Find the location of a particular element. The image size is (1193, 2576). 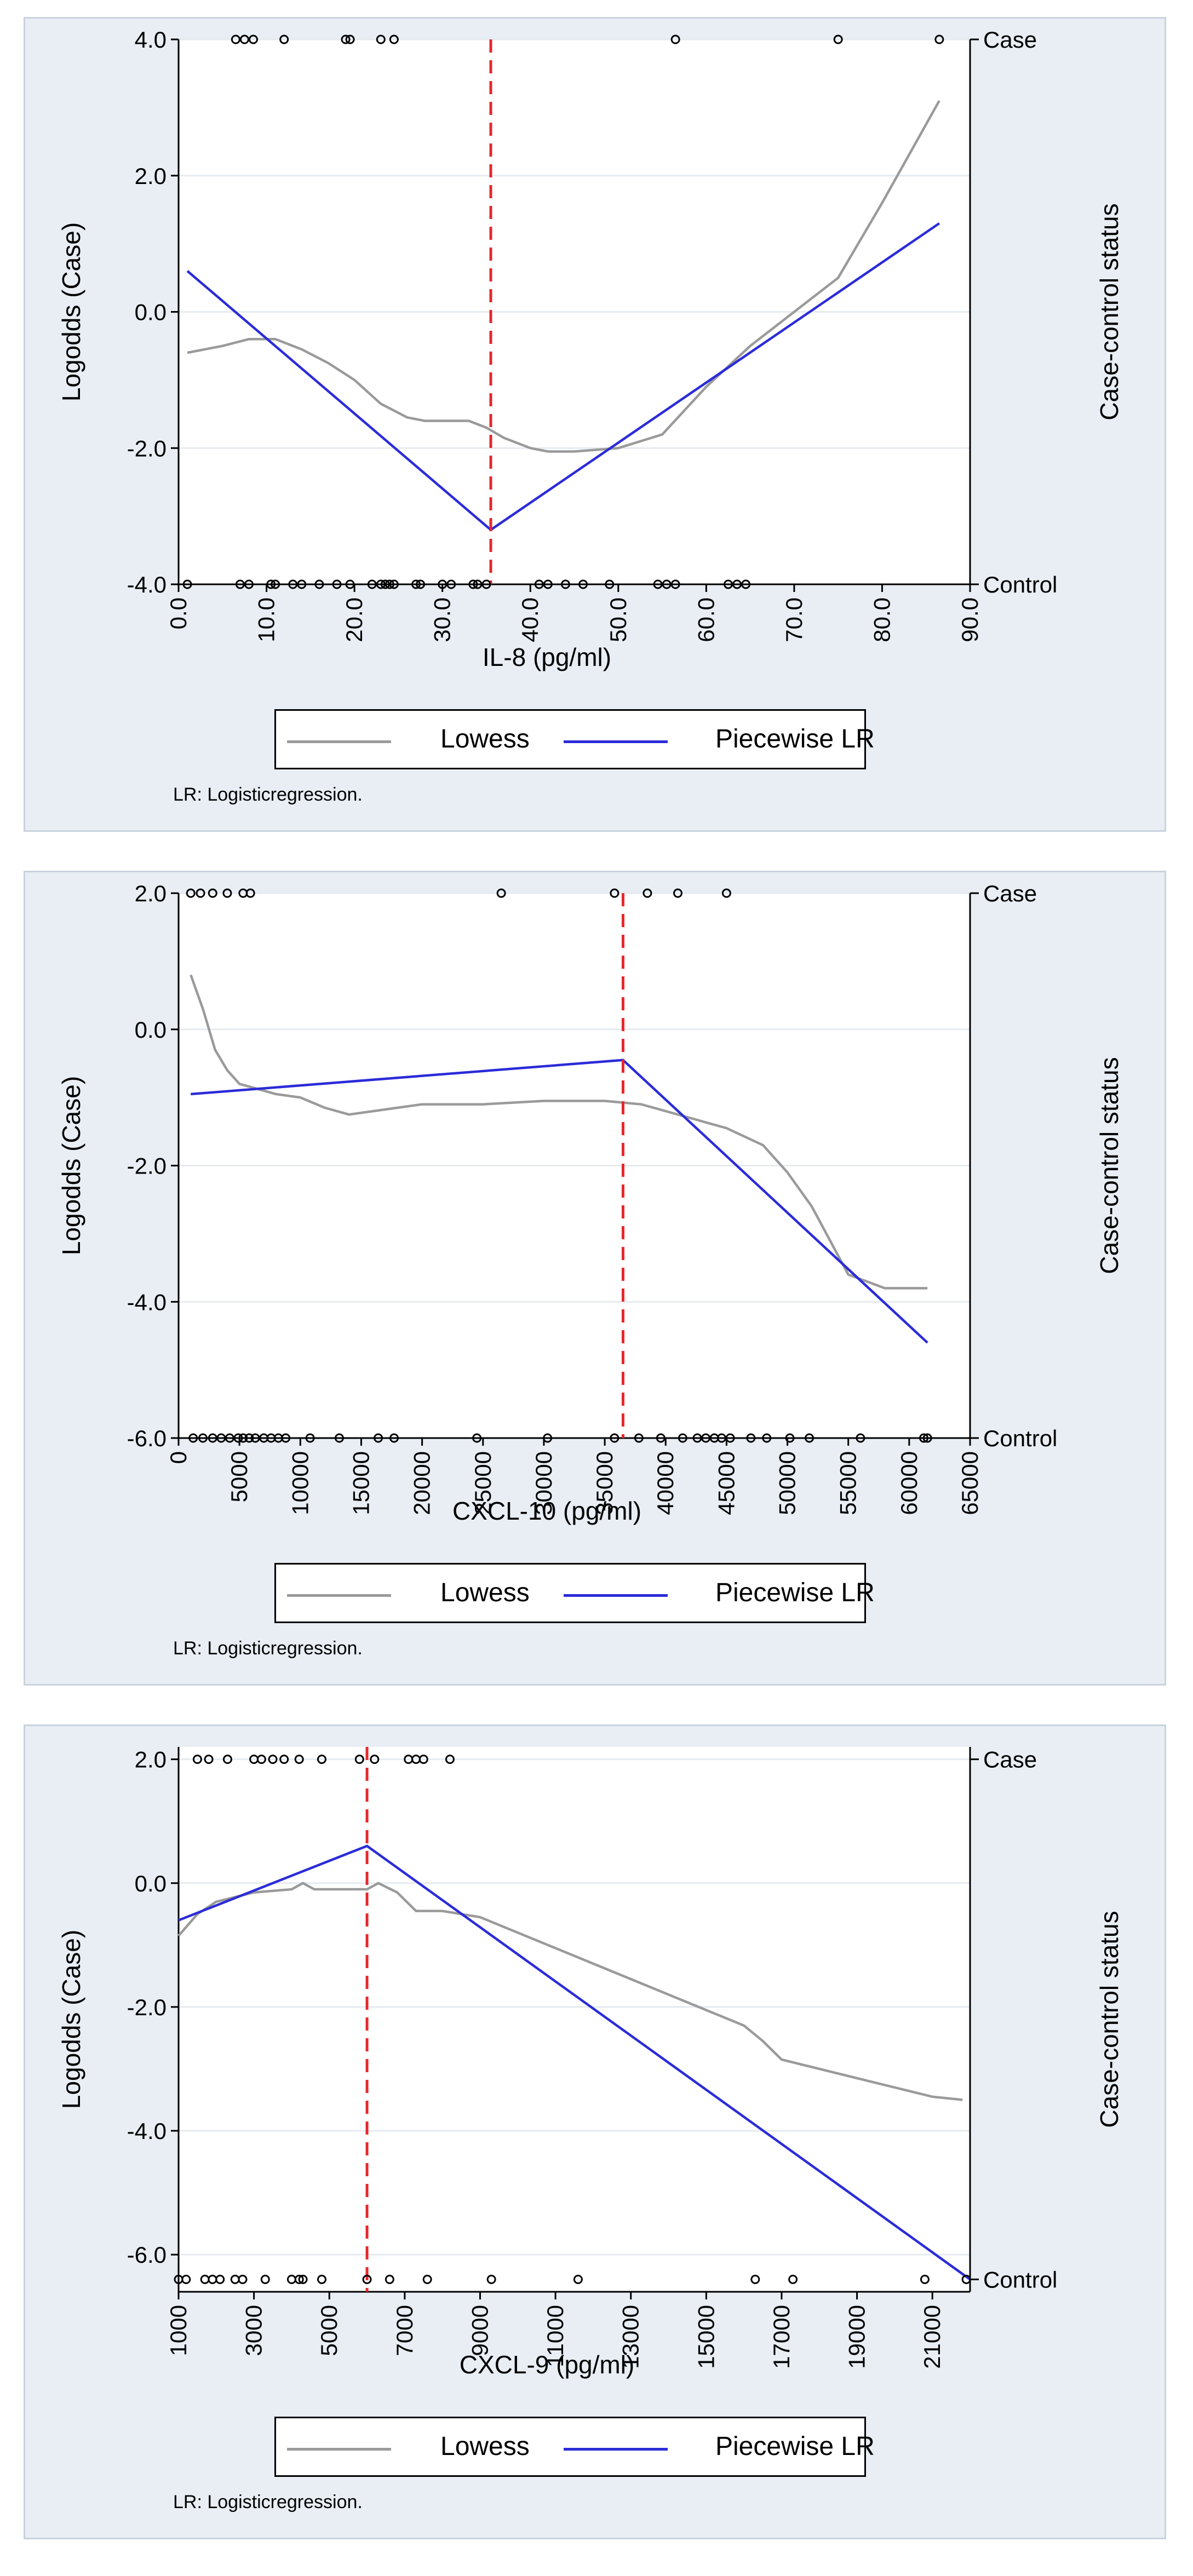

x-tick-label: 11000 is located at coordinates (555, 2336).